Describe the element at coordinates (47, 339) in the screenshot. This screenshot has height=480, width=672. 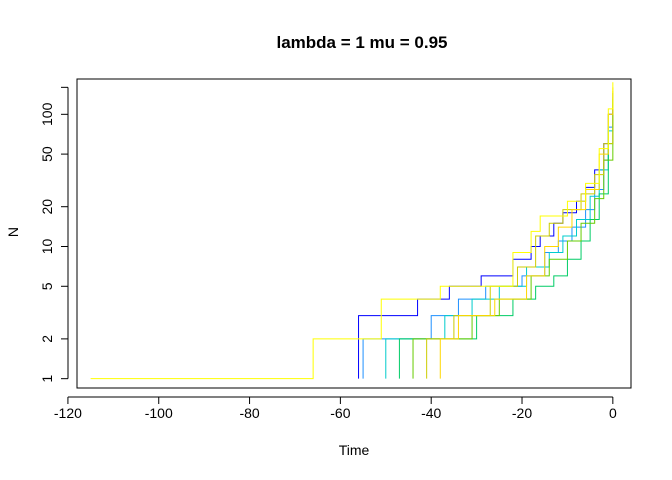
I see `y-tick-label: 2` at that location.